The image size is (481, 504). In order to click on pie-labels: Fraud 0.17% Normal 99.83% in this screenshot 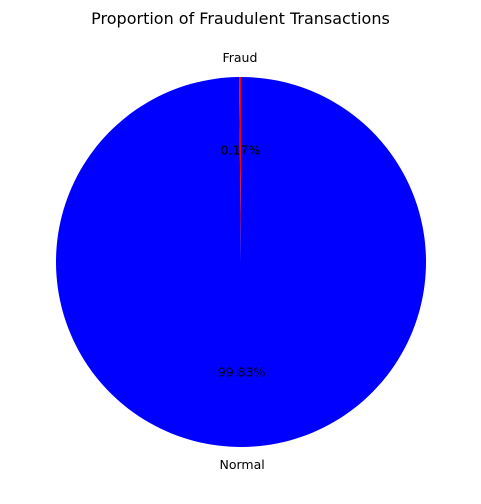, I will do `click(242, 261)`.